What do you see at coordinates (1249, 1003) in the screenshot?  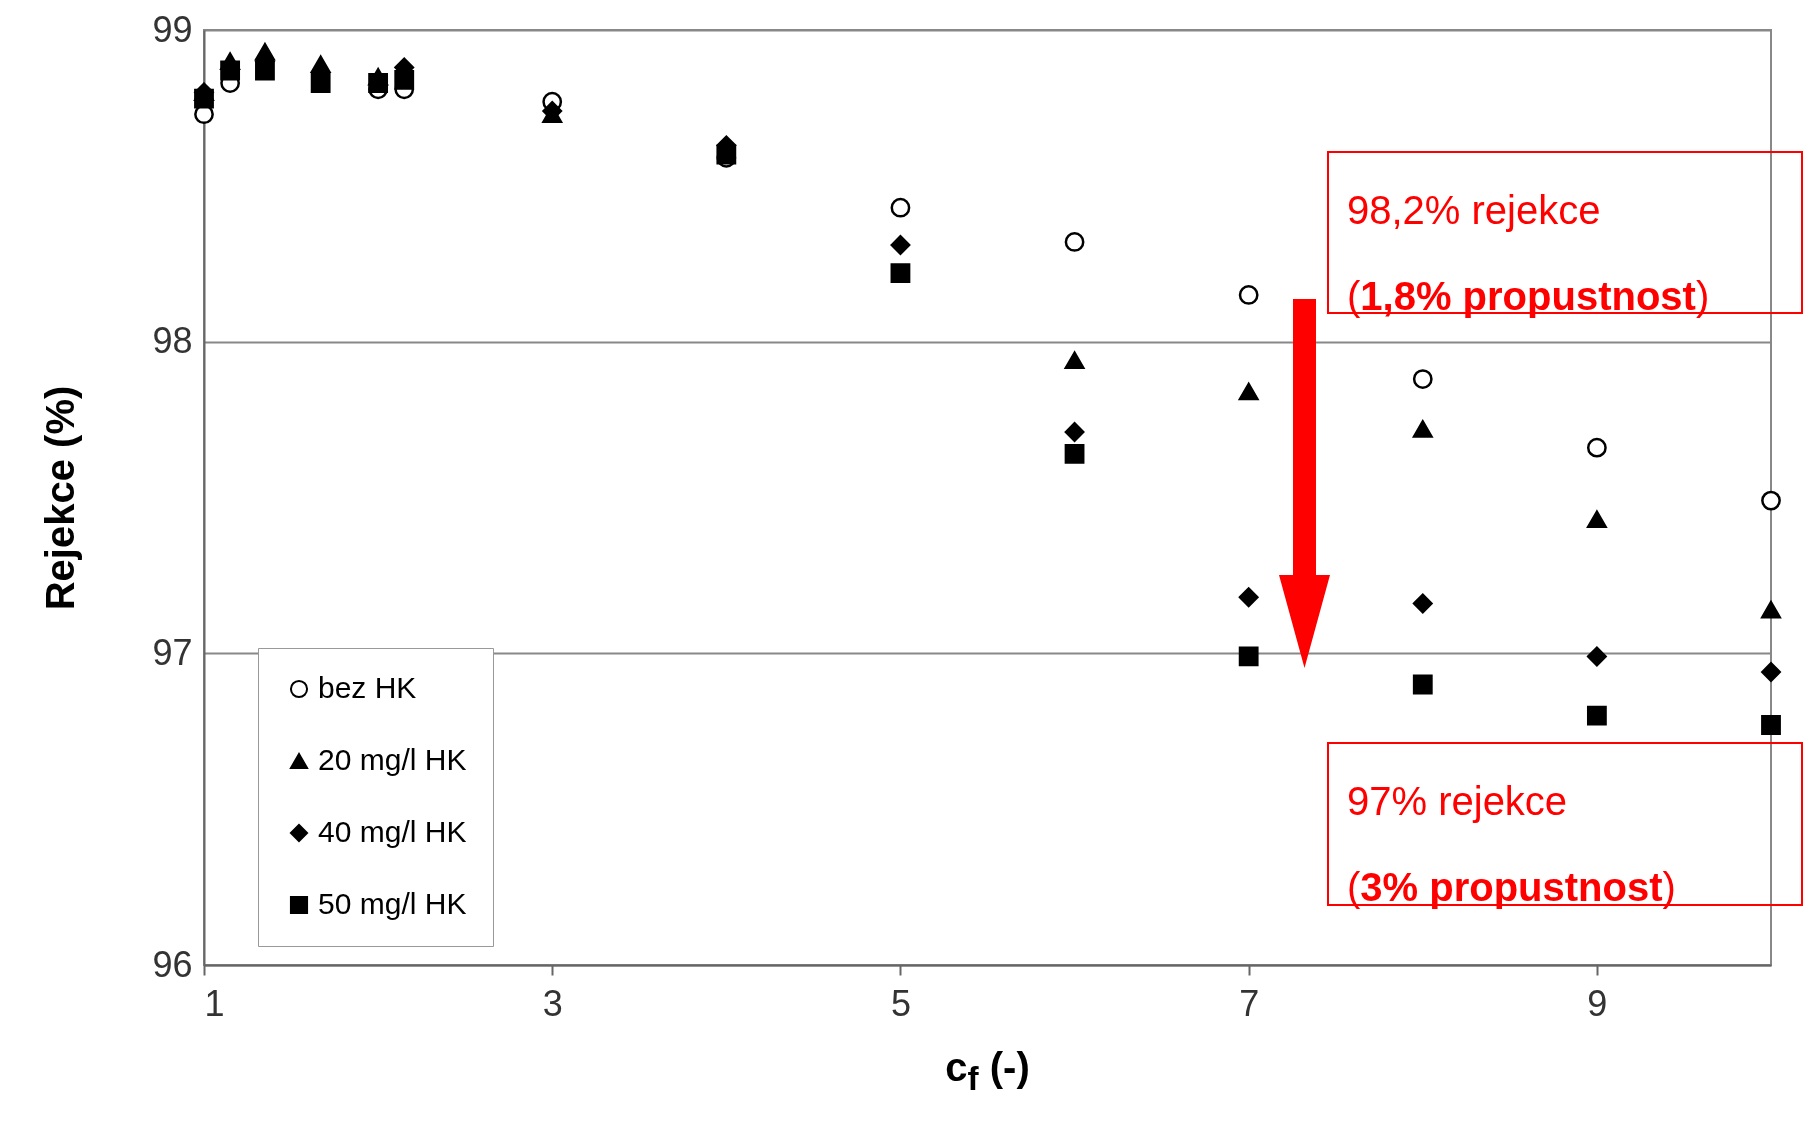 I see `x-tick-label: 7` at bounding box center [1249, 1003].